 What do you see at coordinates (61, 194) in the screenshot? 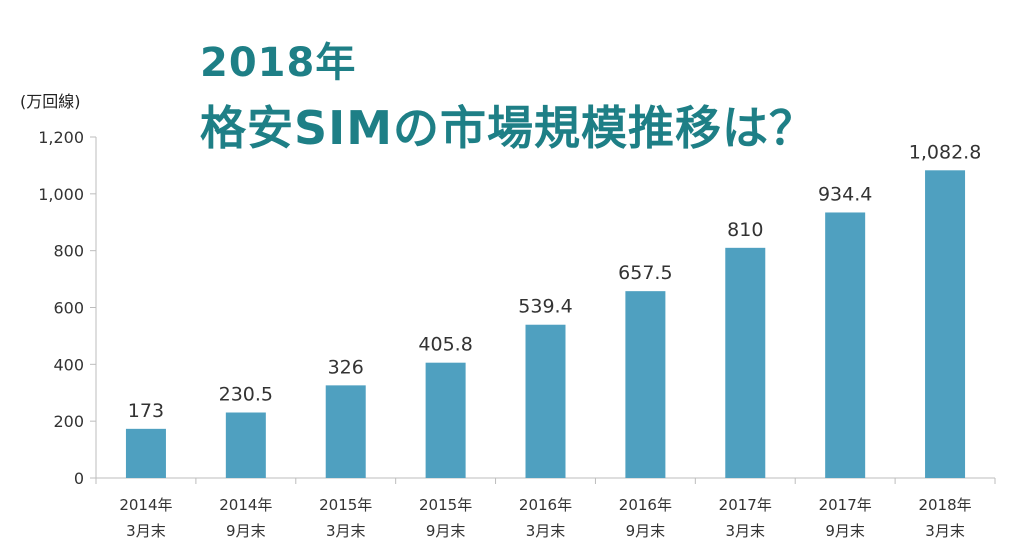
I see `y-tick-label: 1,000` at bounding box center [61, 194].